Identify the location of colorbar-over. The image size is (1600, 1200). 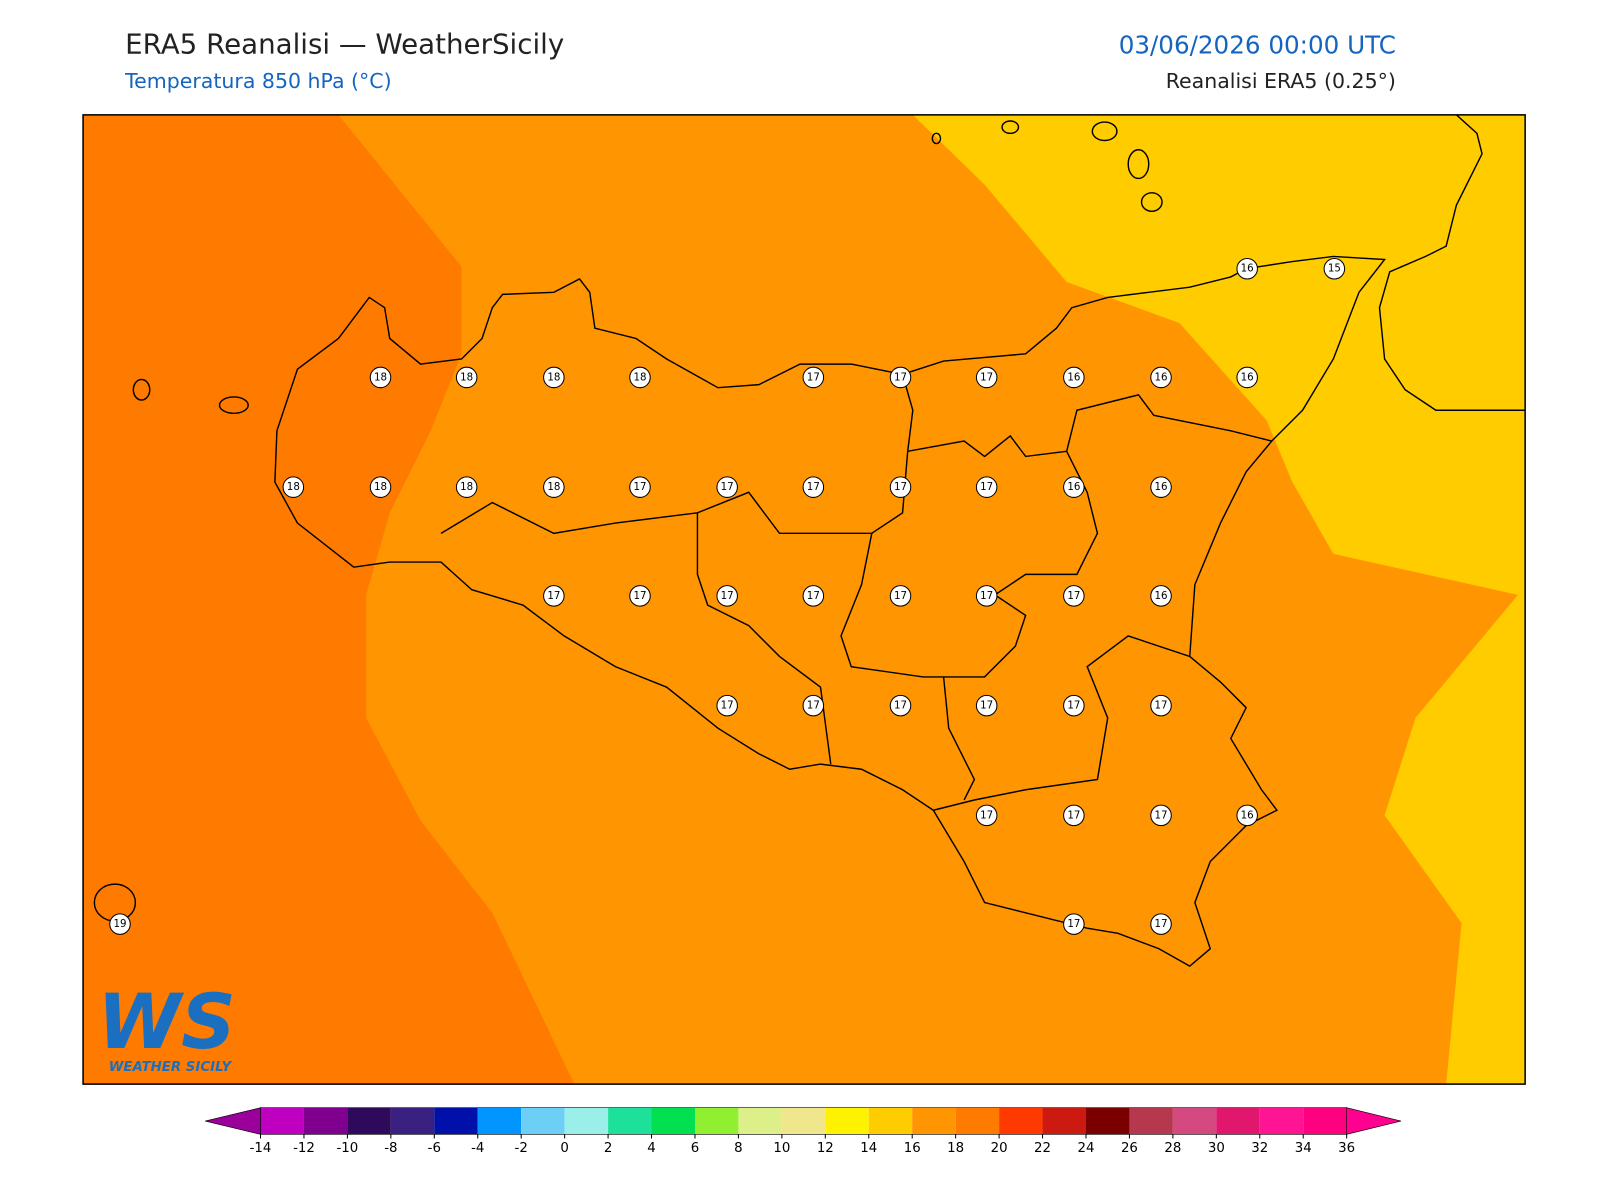
(1374, 1121).